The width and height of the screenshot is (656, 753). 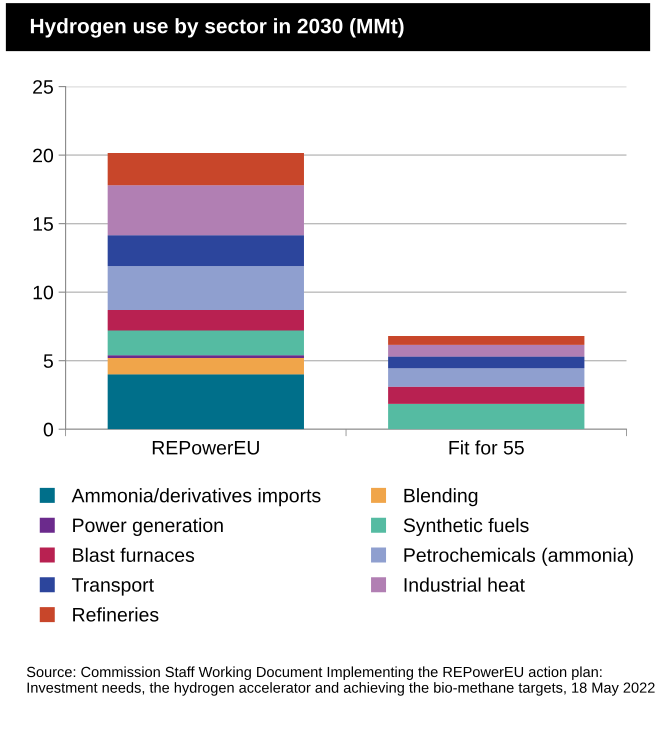 I want to click on y-tick-label: 5, so click(x=48, y=361).